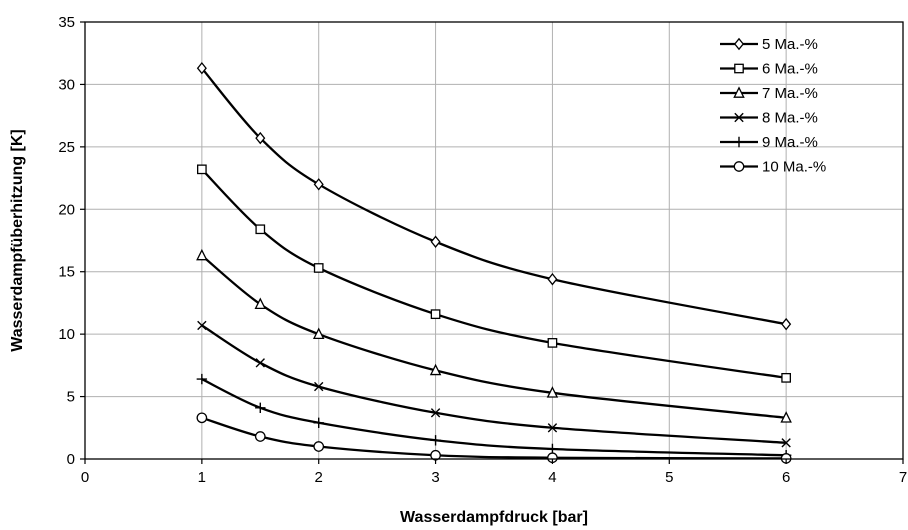 This screenshot has height=530, width=908. Describe the element at coordinates (790, 142) in the screenshot. I see `legend-label: 9 Ma.-%` at that location.